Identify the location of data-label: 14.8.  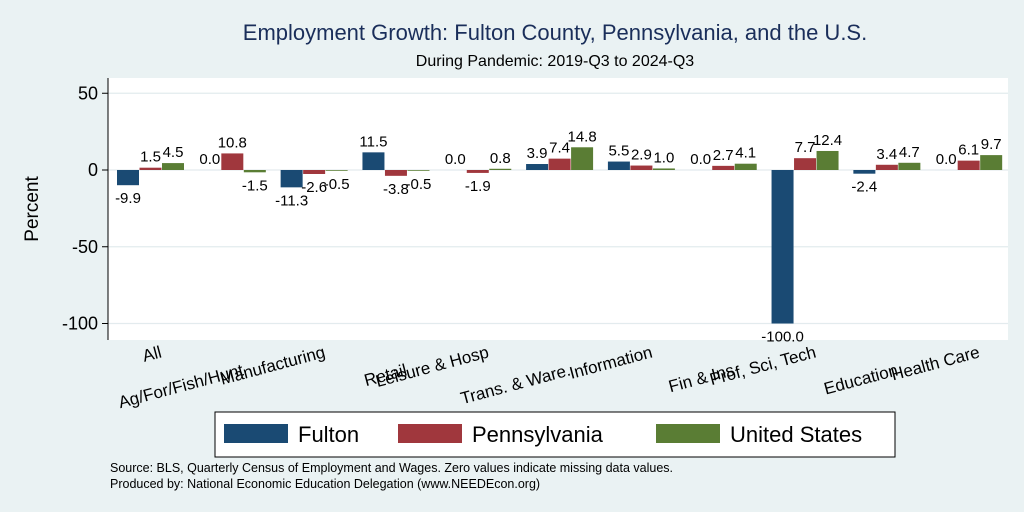
(581, 136).